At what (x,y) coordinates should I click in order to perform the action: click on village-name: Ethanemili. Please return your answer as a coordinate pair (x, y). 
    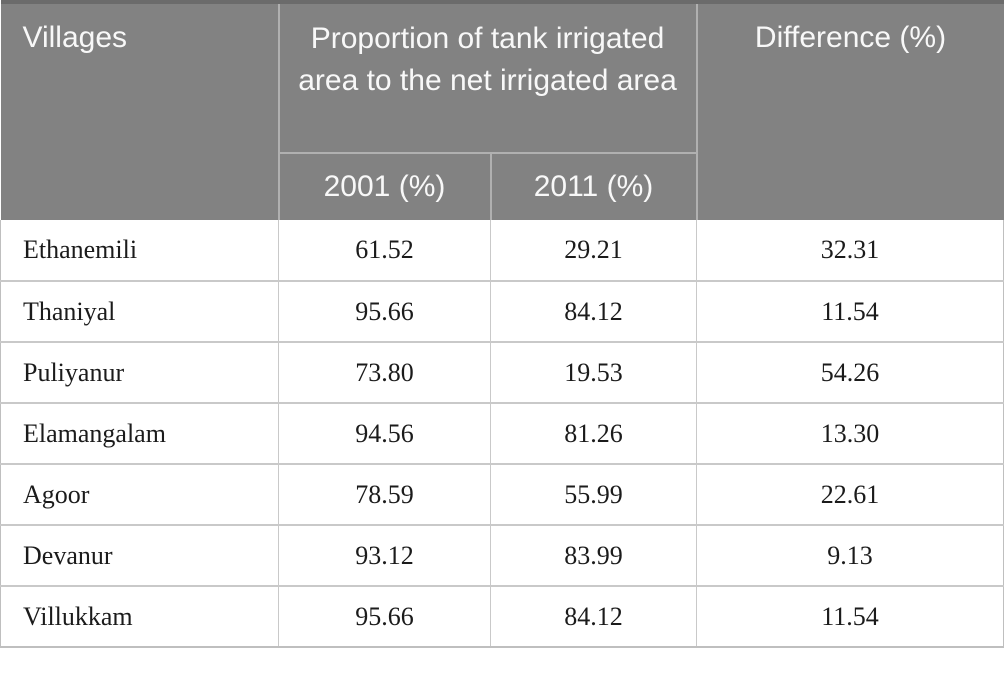
    Looking at the image, I should click on (139, 250).